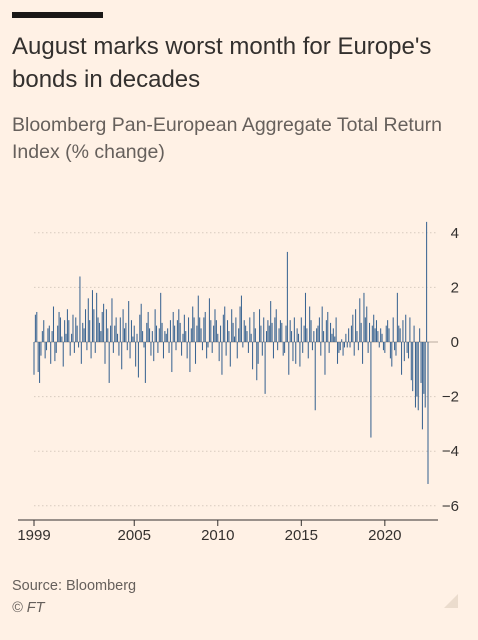 The image size is (478, 640). What do you see at coordinates (74, 586) in the screenshot?
I see `source-note: Source: Bloomberg` at bounding box center [74, 586].